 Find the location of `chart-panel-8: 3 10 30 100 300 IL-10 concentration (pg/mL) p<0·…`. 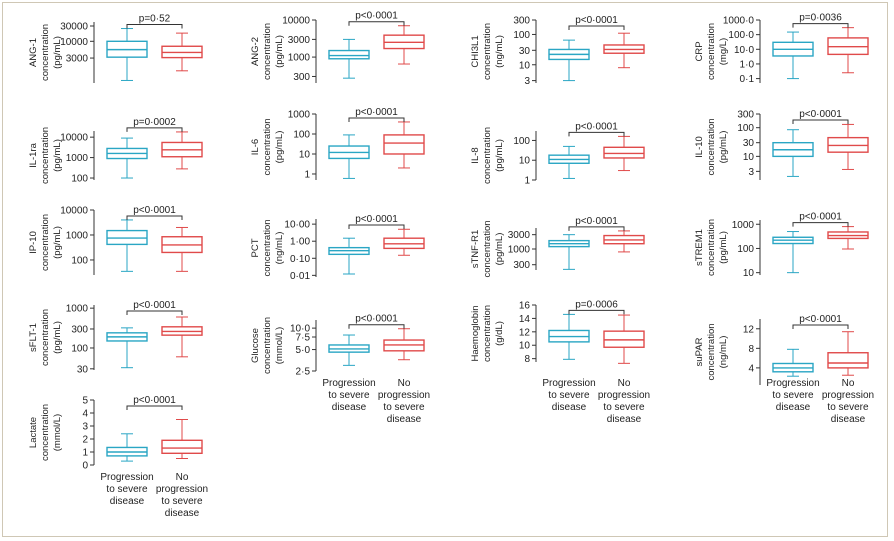

chart-panel-8: 3 10 30 100 300 IL-10 concentration (pg/mL) p<0·… is located at coordinates (781, 144).